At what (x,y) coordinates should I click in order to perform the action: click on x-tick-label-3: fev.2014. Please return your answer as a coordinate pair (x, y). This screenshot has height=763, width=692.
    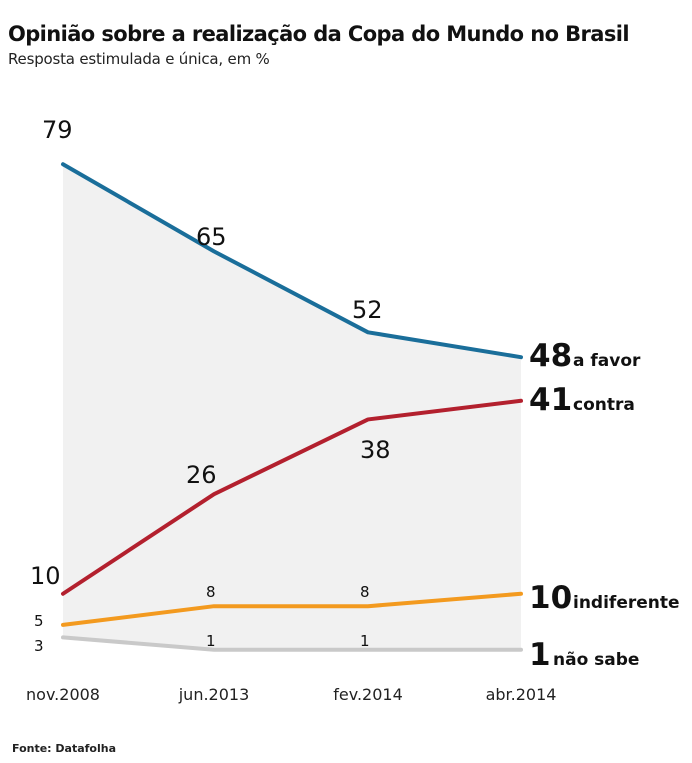
    Looking at the image, I should click on (368, 694).